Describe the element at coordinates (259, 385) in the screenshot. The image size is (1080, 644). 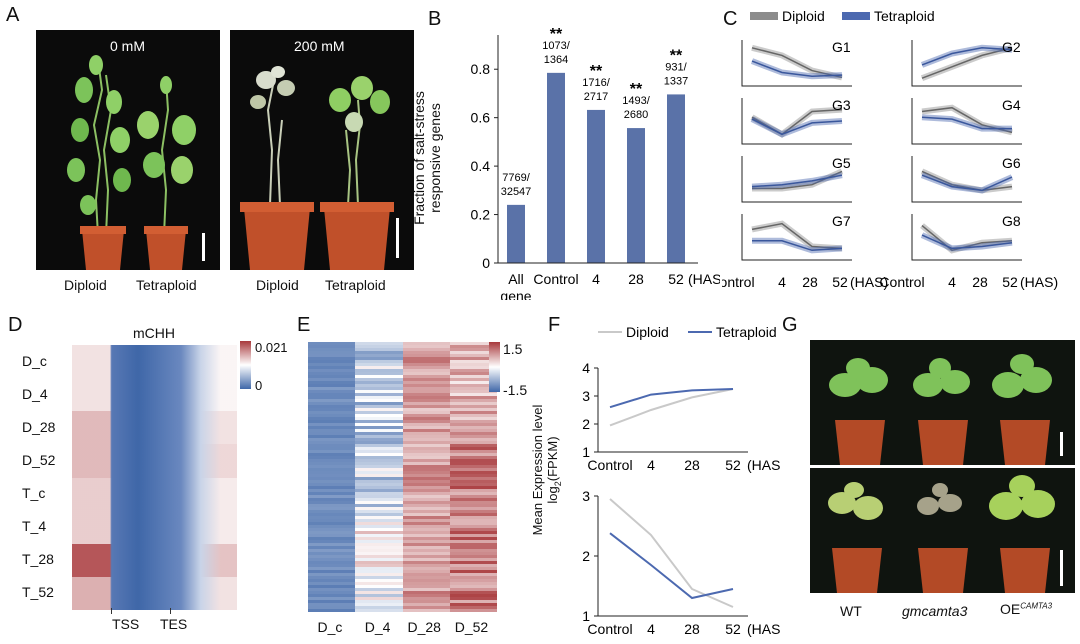
I see `heatmap-d-scale-min: 0` at that location.